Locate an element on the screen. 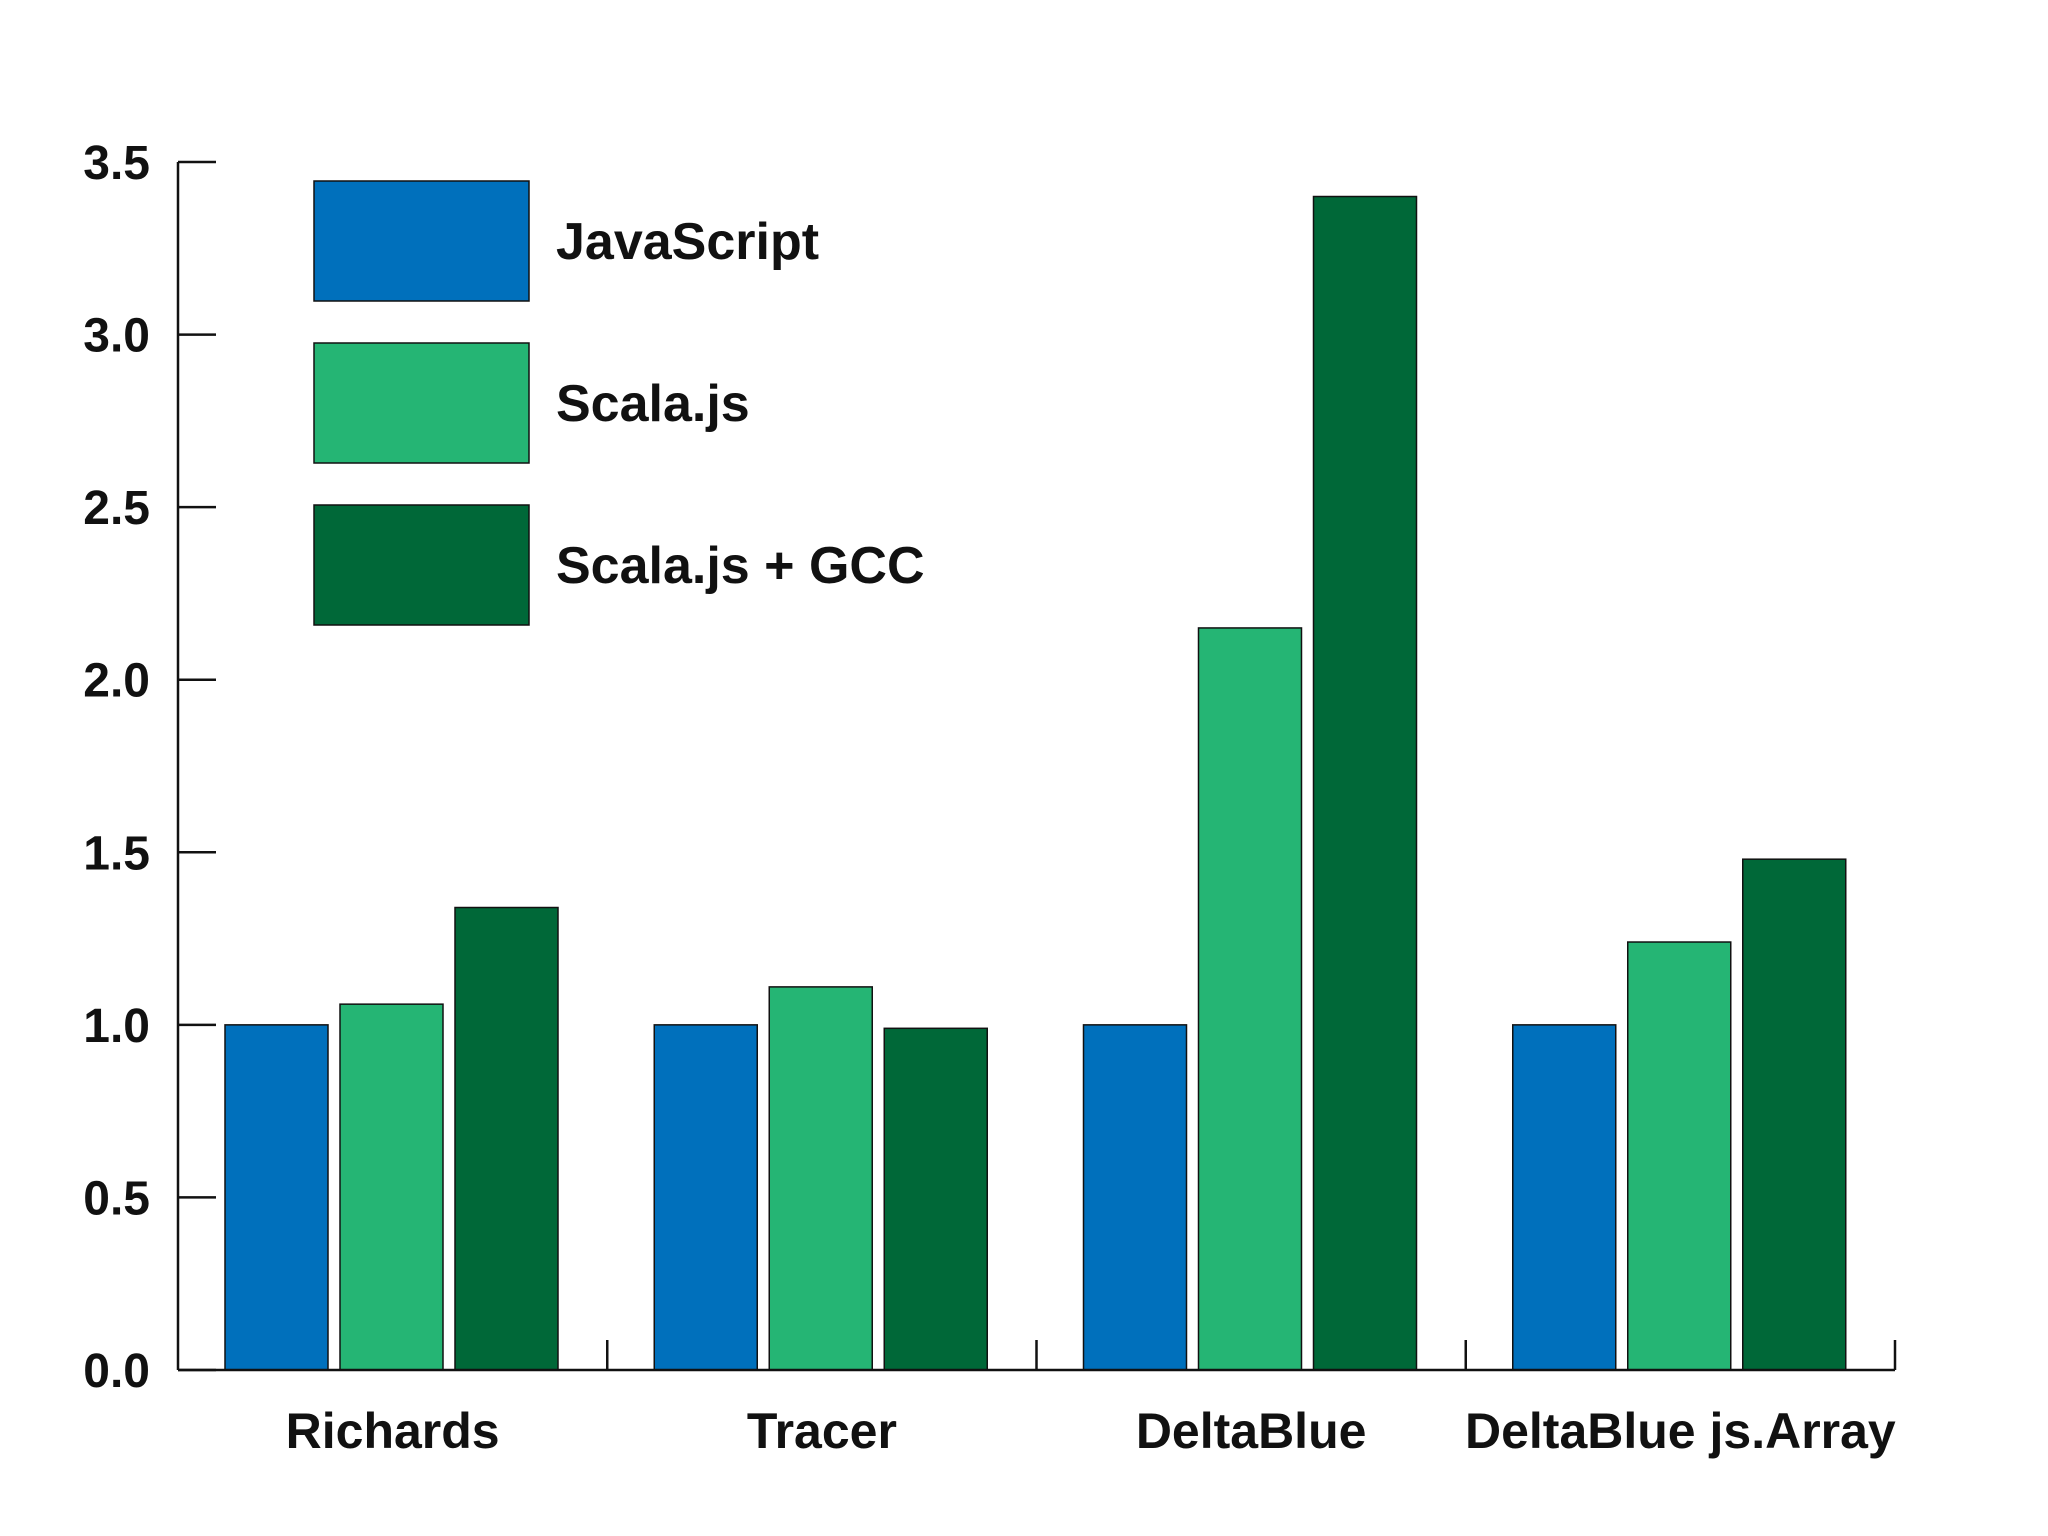 Image resolution: width=2048 pixels, height=1536 pixels. y-tick-label: 1.5 is located at coordinates (116, 853).